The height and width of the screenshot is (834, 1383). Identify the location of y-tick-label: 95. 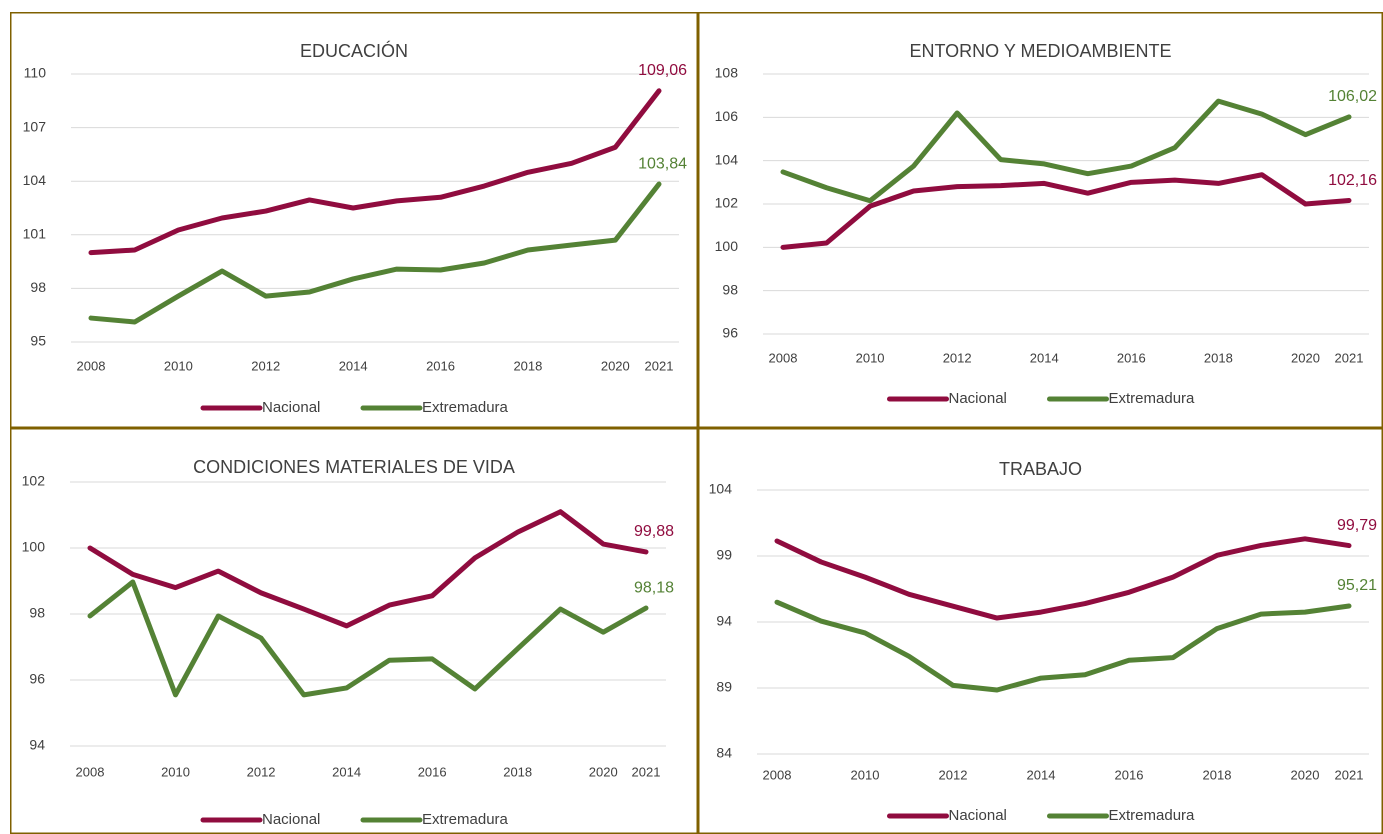
(38, 341).